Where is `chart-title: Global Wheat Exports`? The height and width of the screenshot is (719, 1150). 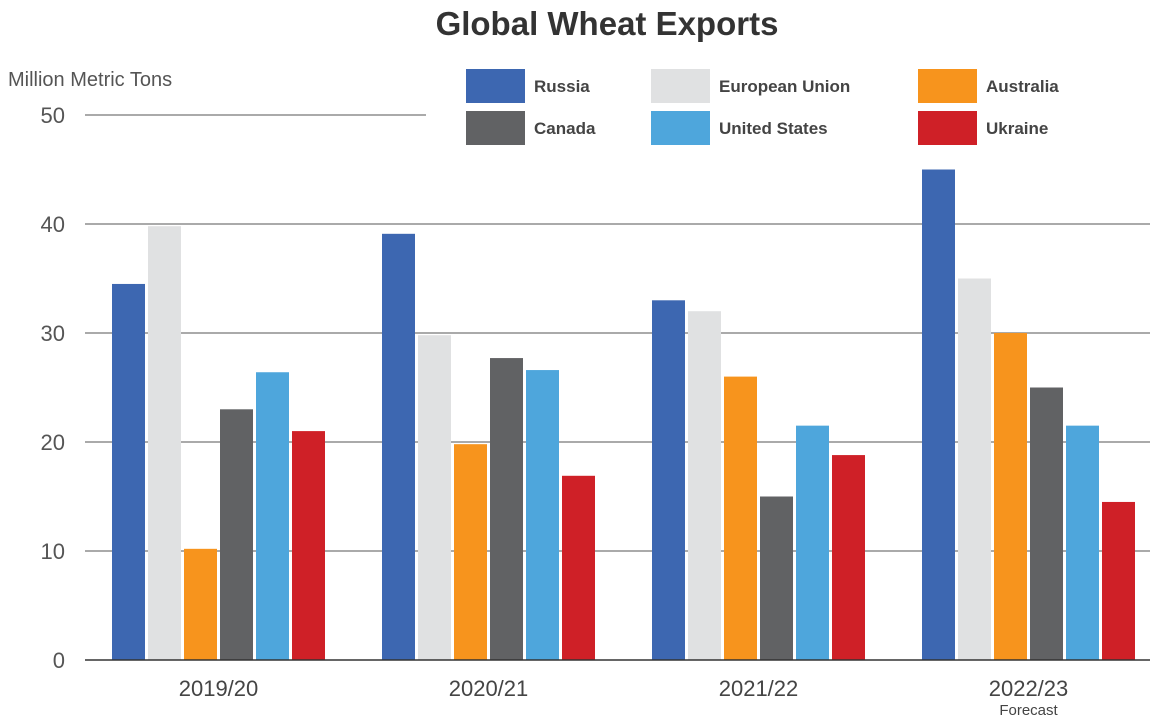 chart-title: Global Wheat Exports is located at coordinates (607, 23).